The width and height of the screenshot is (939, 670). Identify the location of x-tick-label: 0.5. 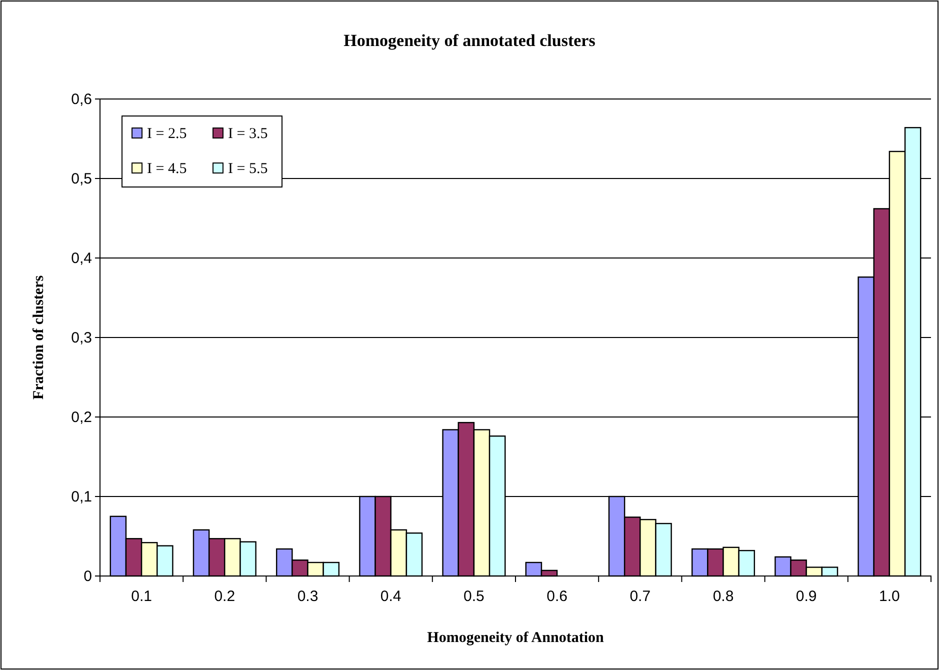
(474, 596).